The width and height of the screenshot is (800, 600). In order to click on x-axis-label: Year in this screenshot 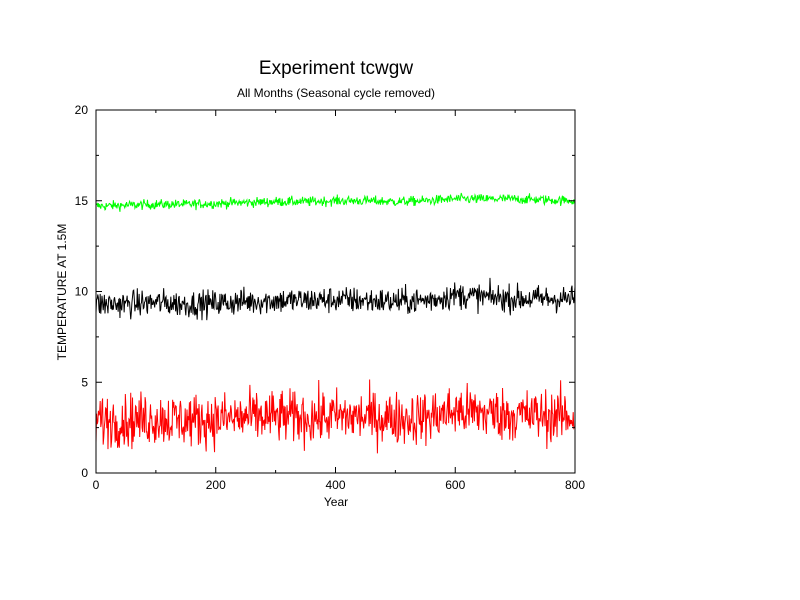, I will do `click(336, 502)`.